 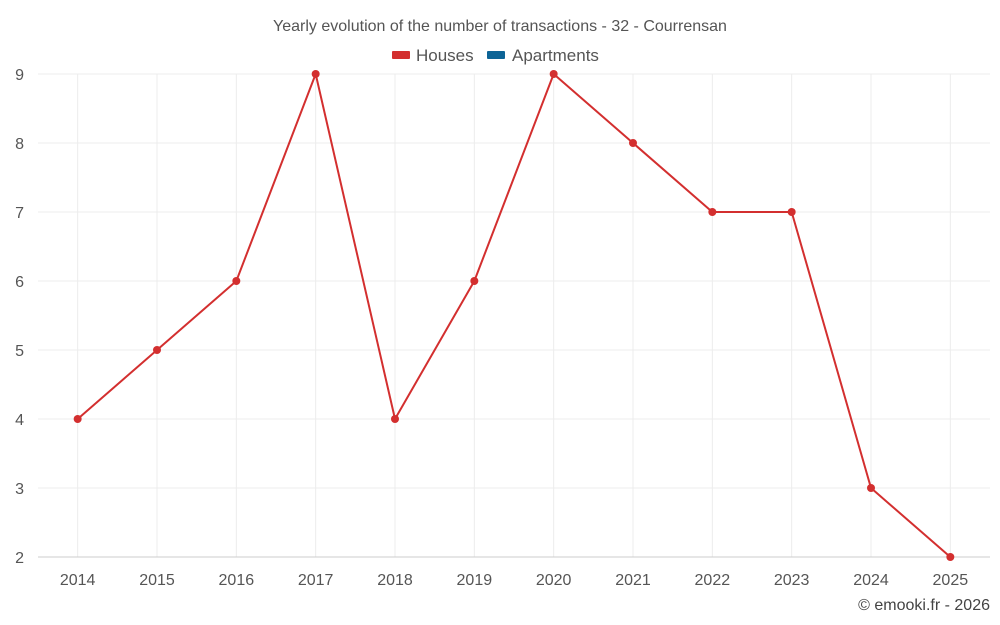 What do you see at coordinates (951, 580) in the screenshot?
I see `x-tick-label: 2025` at bounding box center [951, 580].